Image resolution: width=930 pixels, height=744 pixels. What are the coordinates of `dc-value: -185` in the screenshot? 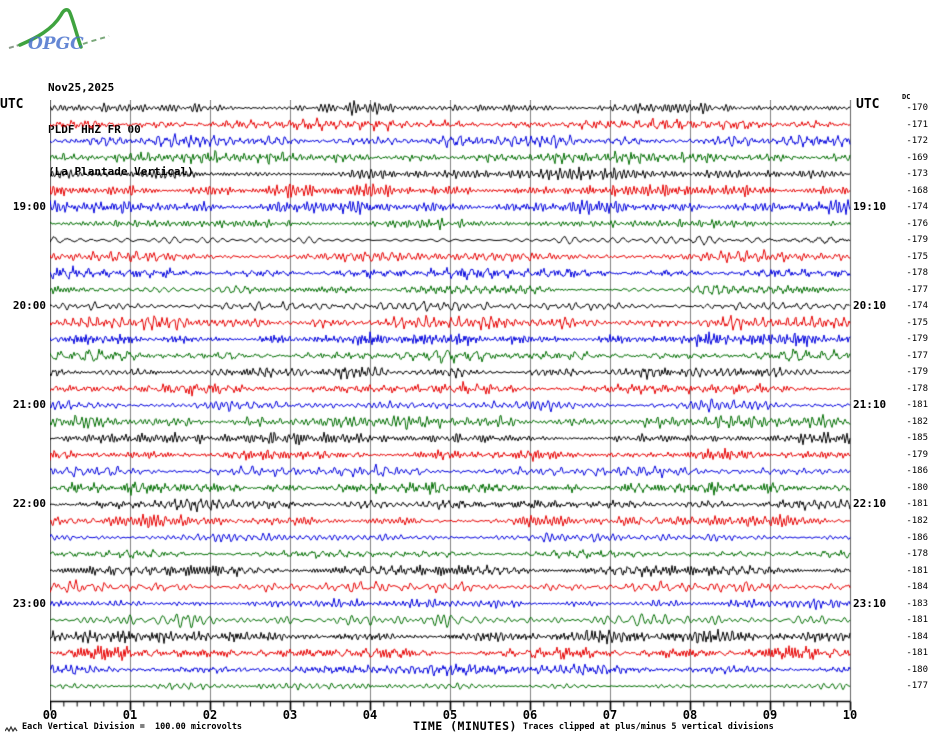 It's located at (917, 438).